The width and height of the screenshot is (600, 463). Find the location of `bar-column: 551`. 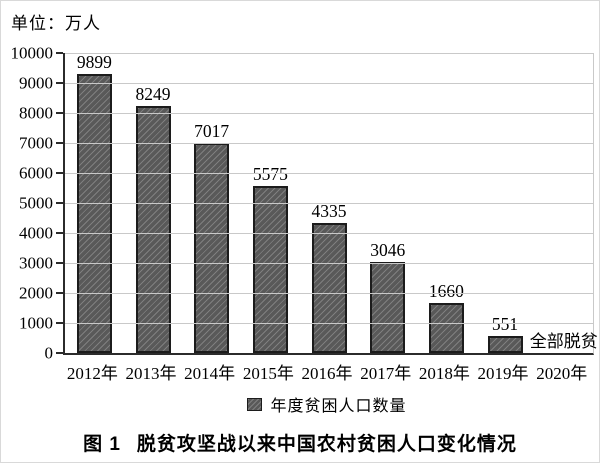

bar-column: 551 is located at coordinates (505, 203).